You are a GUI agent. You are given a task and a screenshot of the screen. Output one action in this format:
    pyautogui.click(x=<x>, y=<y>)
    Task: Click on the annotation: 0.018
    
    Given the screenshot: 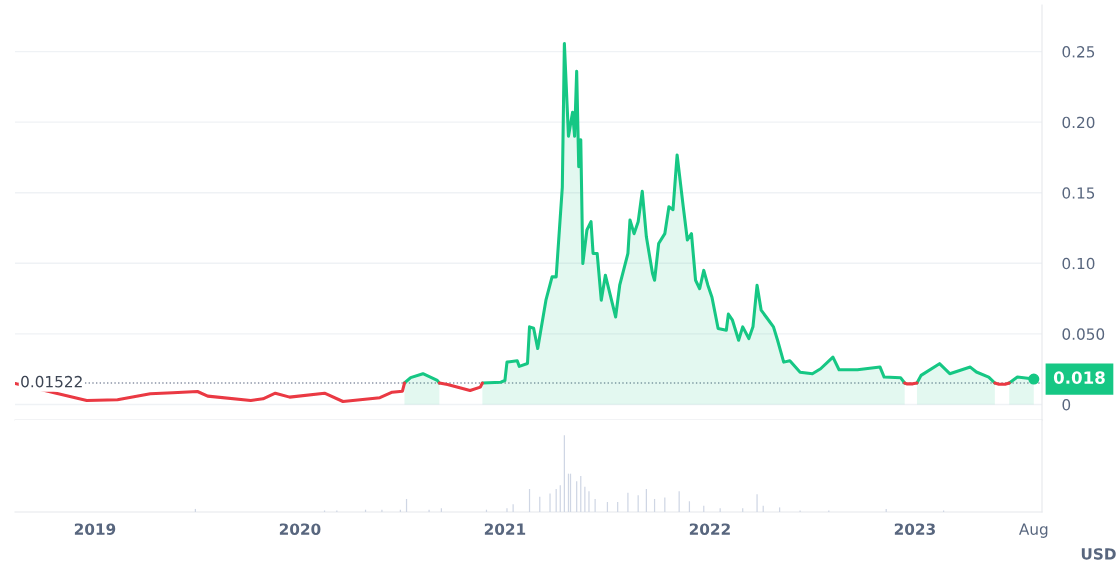 What is the action you would take?
    pyautogui.click(x=1079, y=377)
    